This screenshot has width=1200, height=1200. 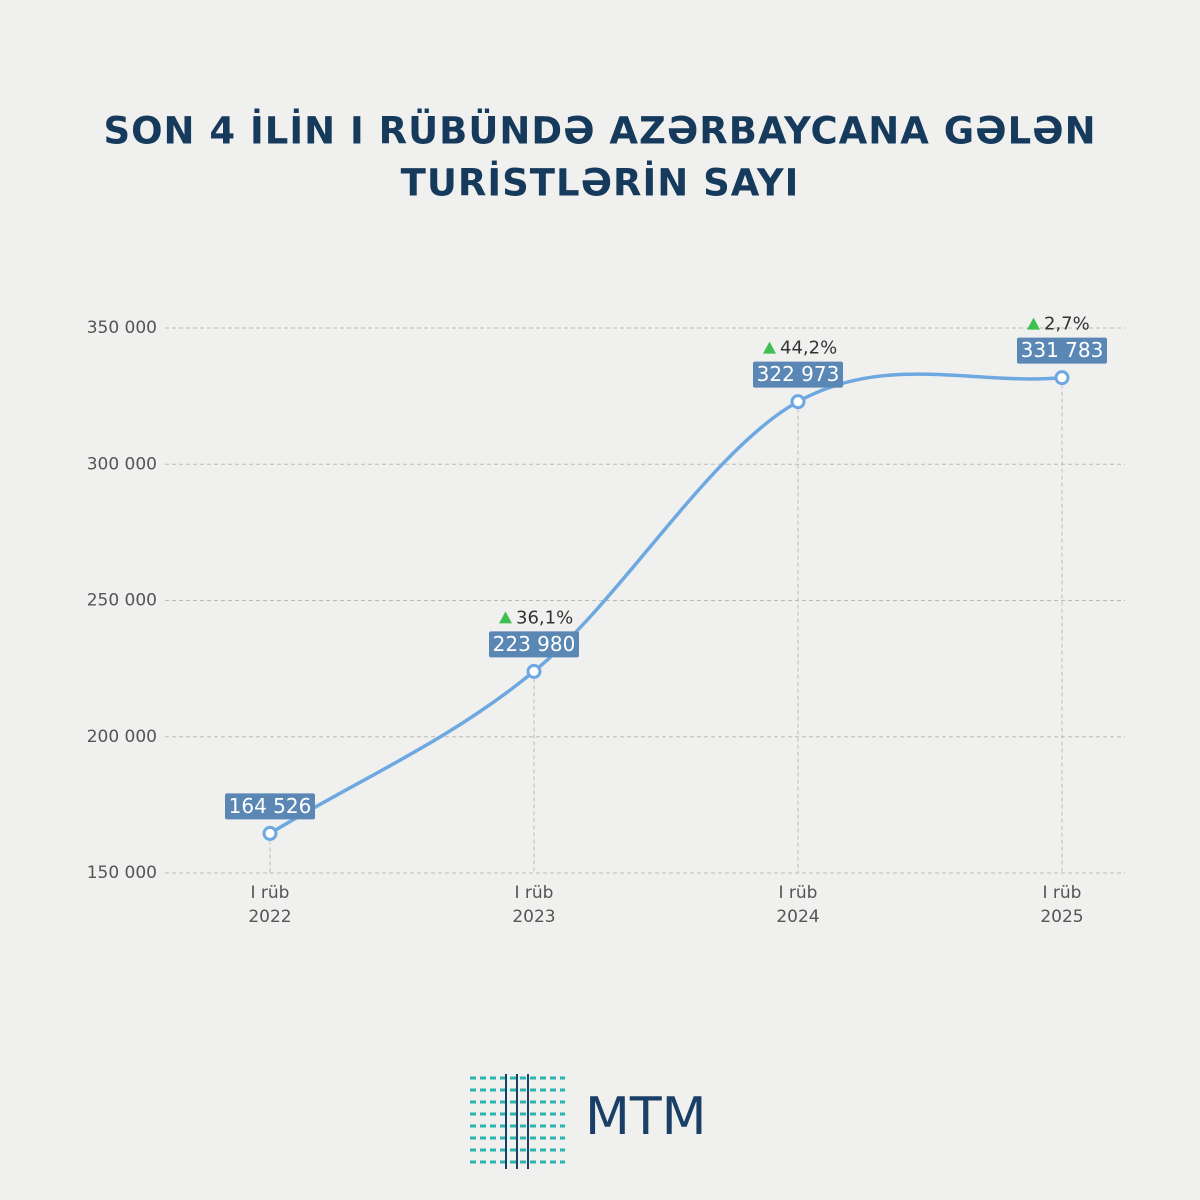 I want to click on logo-text: MTM, so click(x=646, y=1117).